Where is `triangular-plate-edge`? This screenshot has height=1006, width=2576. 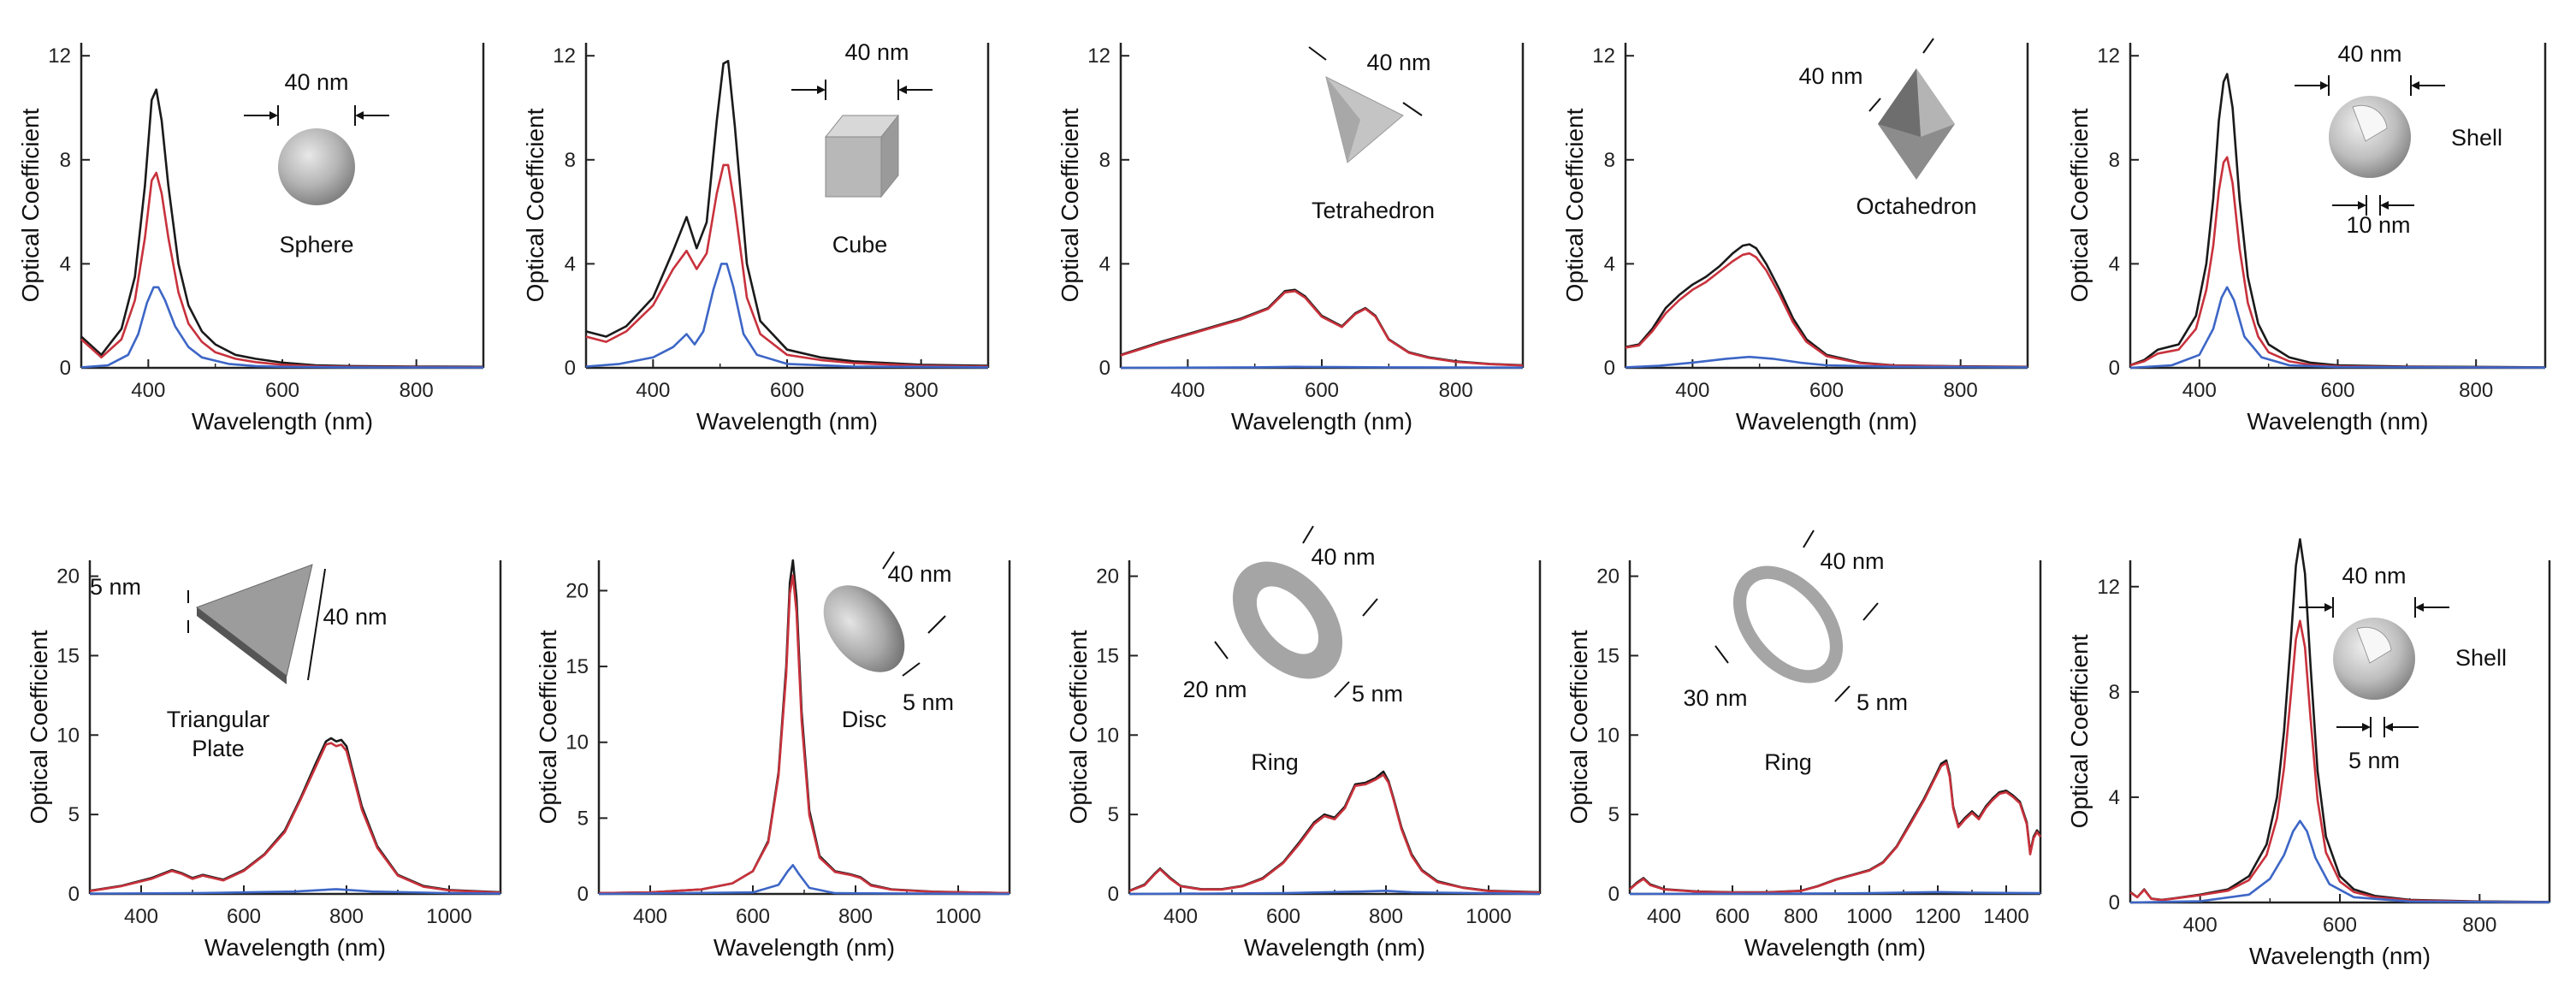 triangular-plate-edge is located at coordinates (242, 645).